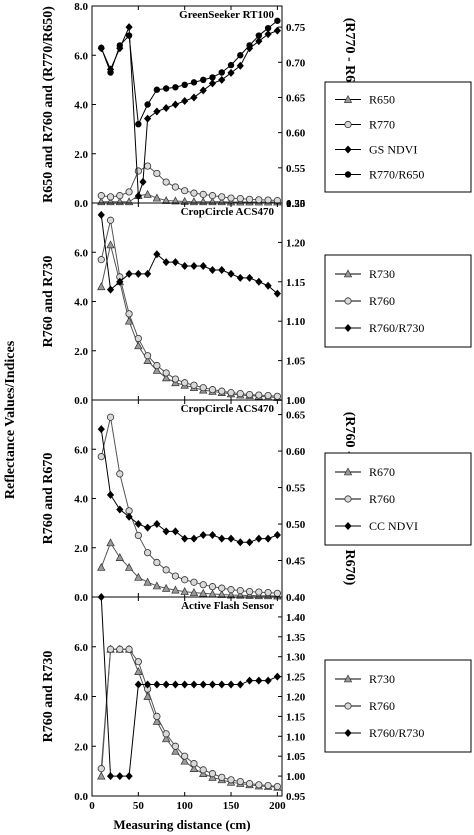 The image size is (474, 835). What do you see at coordinates (189, 254) in the screenshot?
I see `series-line-r760r730` at bounding box center [189, 254].